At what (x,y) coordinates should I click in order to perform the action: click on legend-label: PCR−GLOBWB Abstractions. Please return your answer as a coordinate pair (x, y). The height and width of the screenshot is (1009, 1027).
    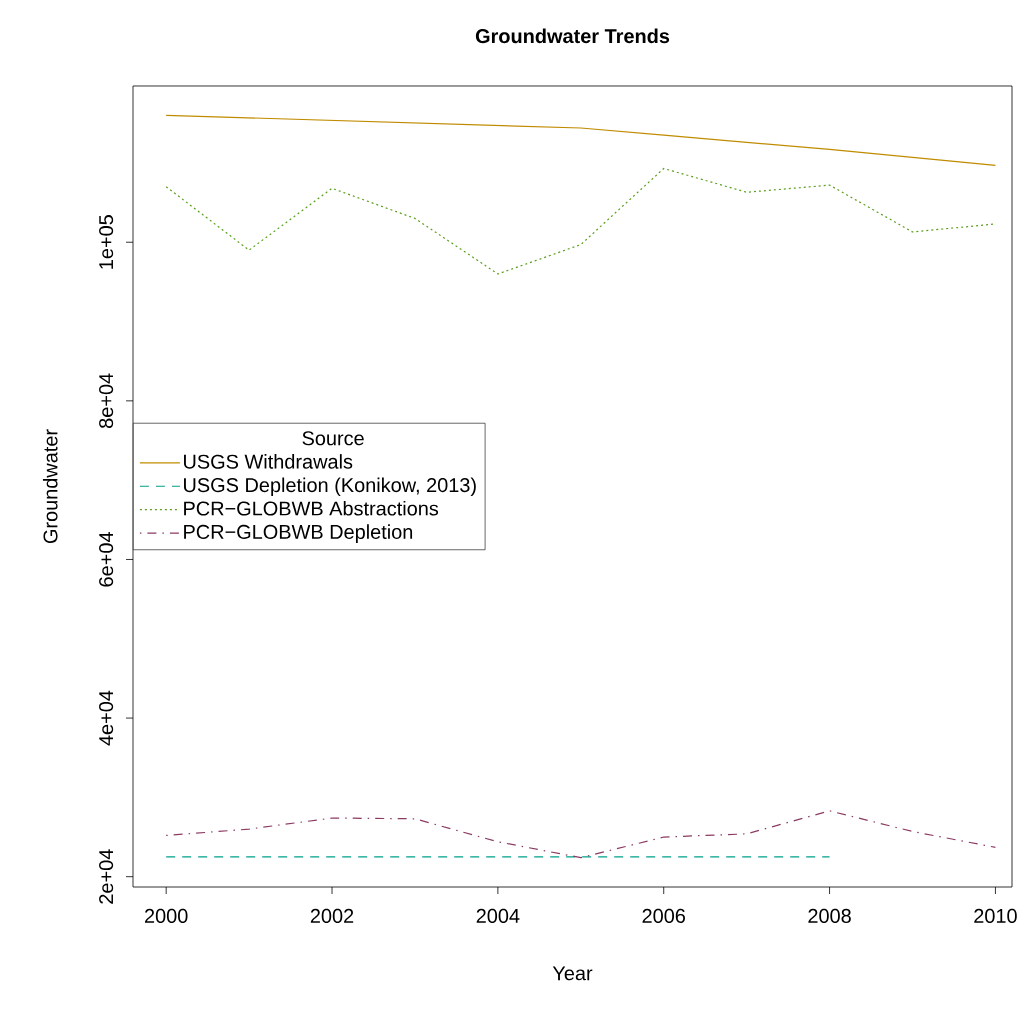
    Looking at the image, I should click on (311, 508).